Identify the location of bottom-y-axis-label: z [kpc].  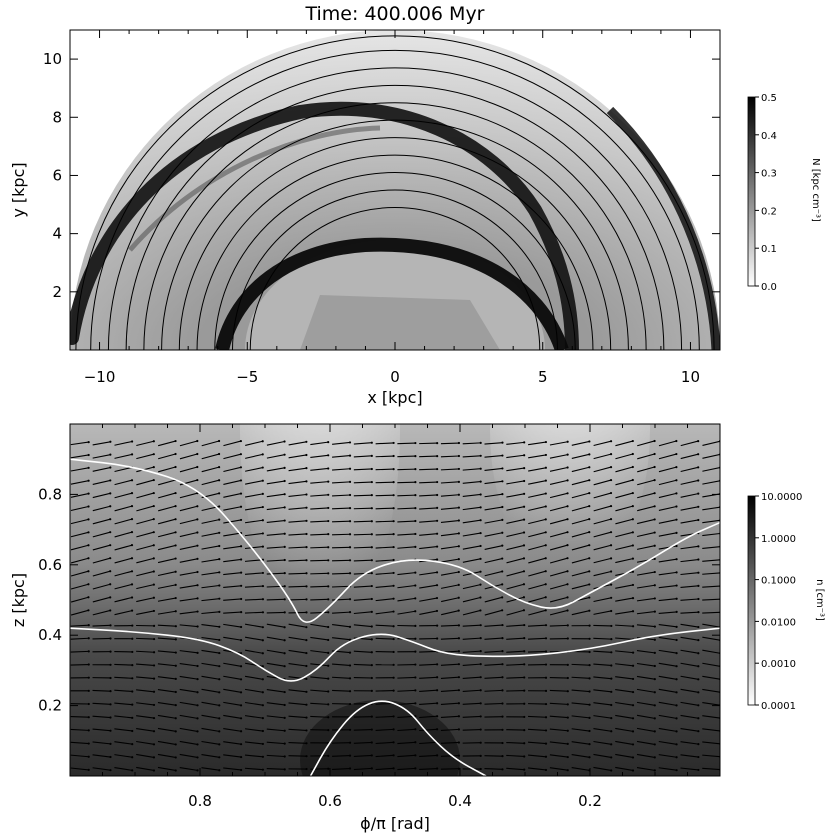
(18, 600).